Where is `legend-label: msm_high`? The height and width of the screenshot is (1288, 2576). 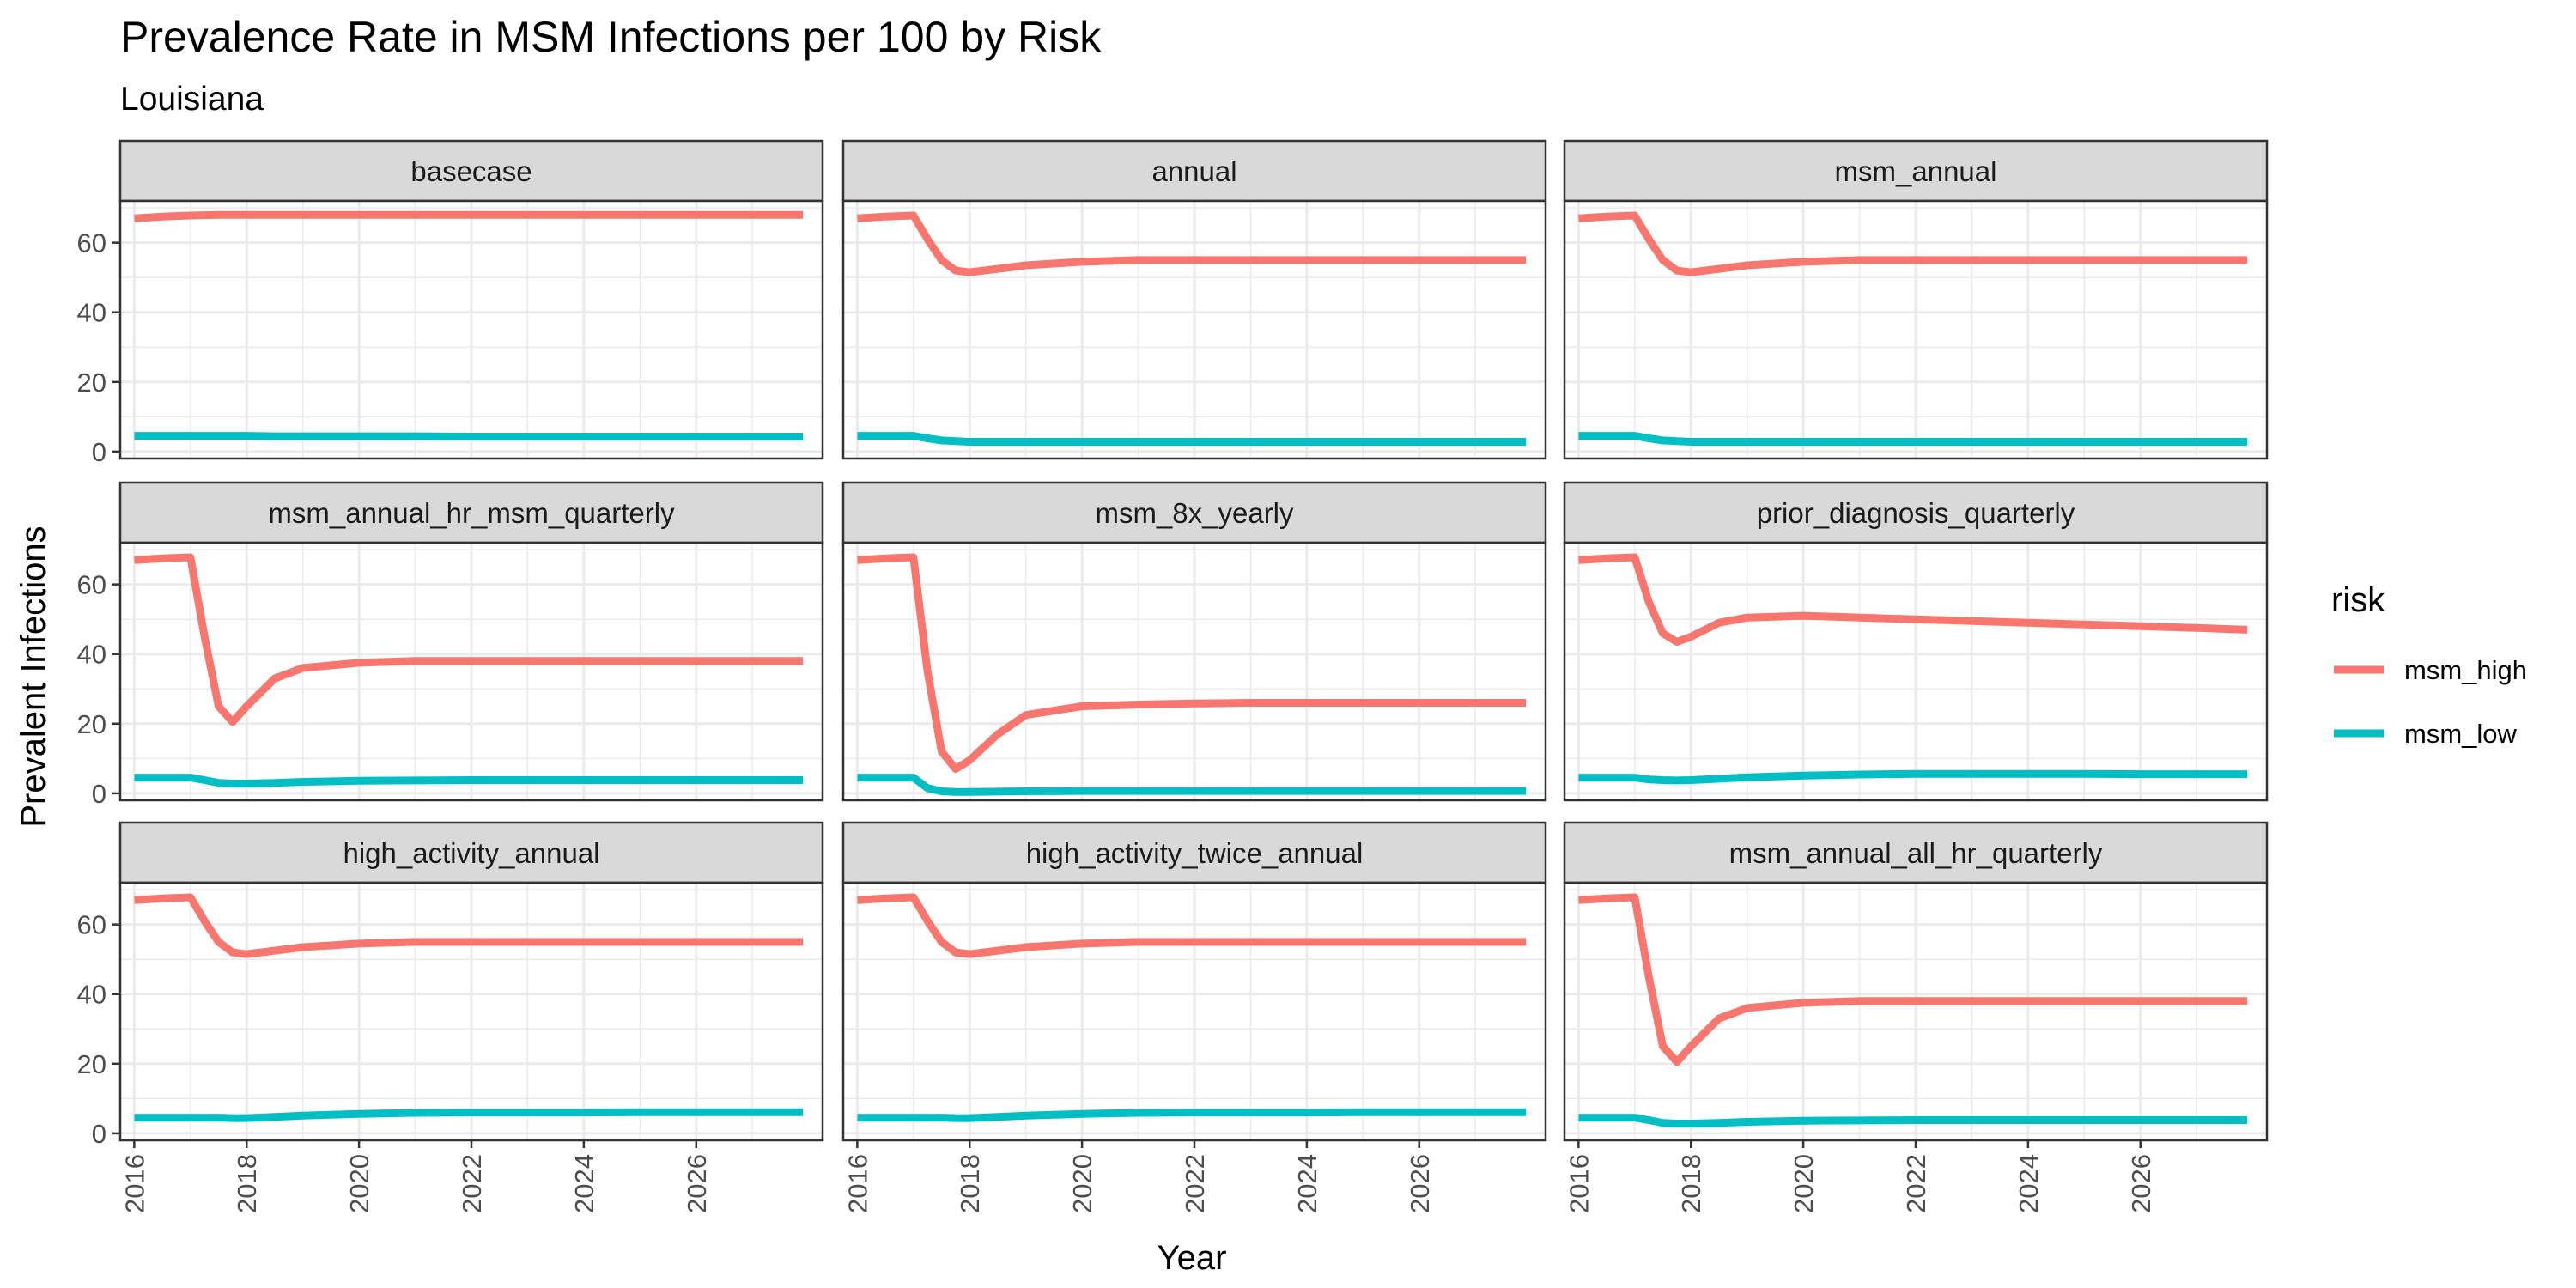
legend-label: msm_high is located at coordinates (2465, 670).